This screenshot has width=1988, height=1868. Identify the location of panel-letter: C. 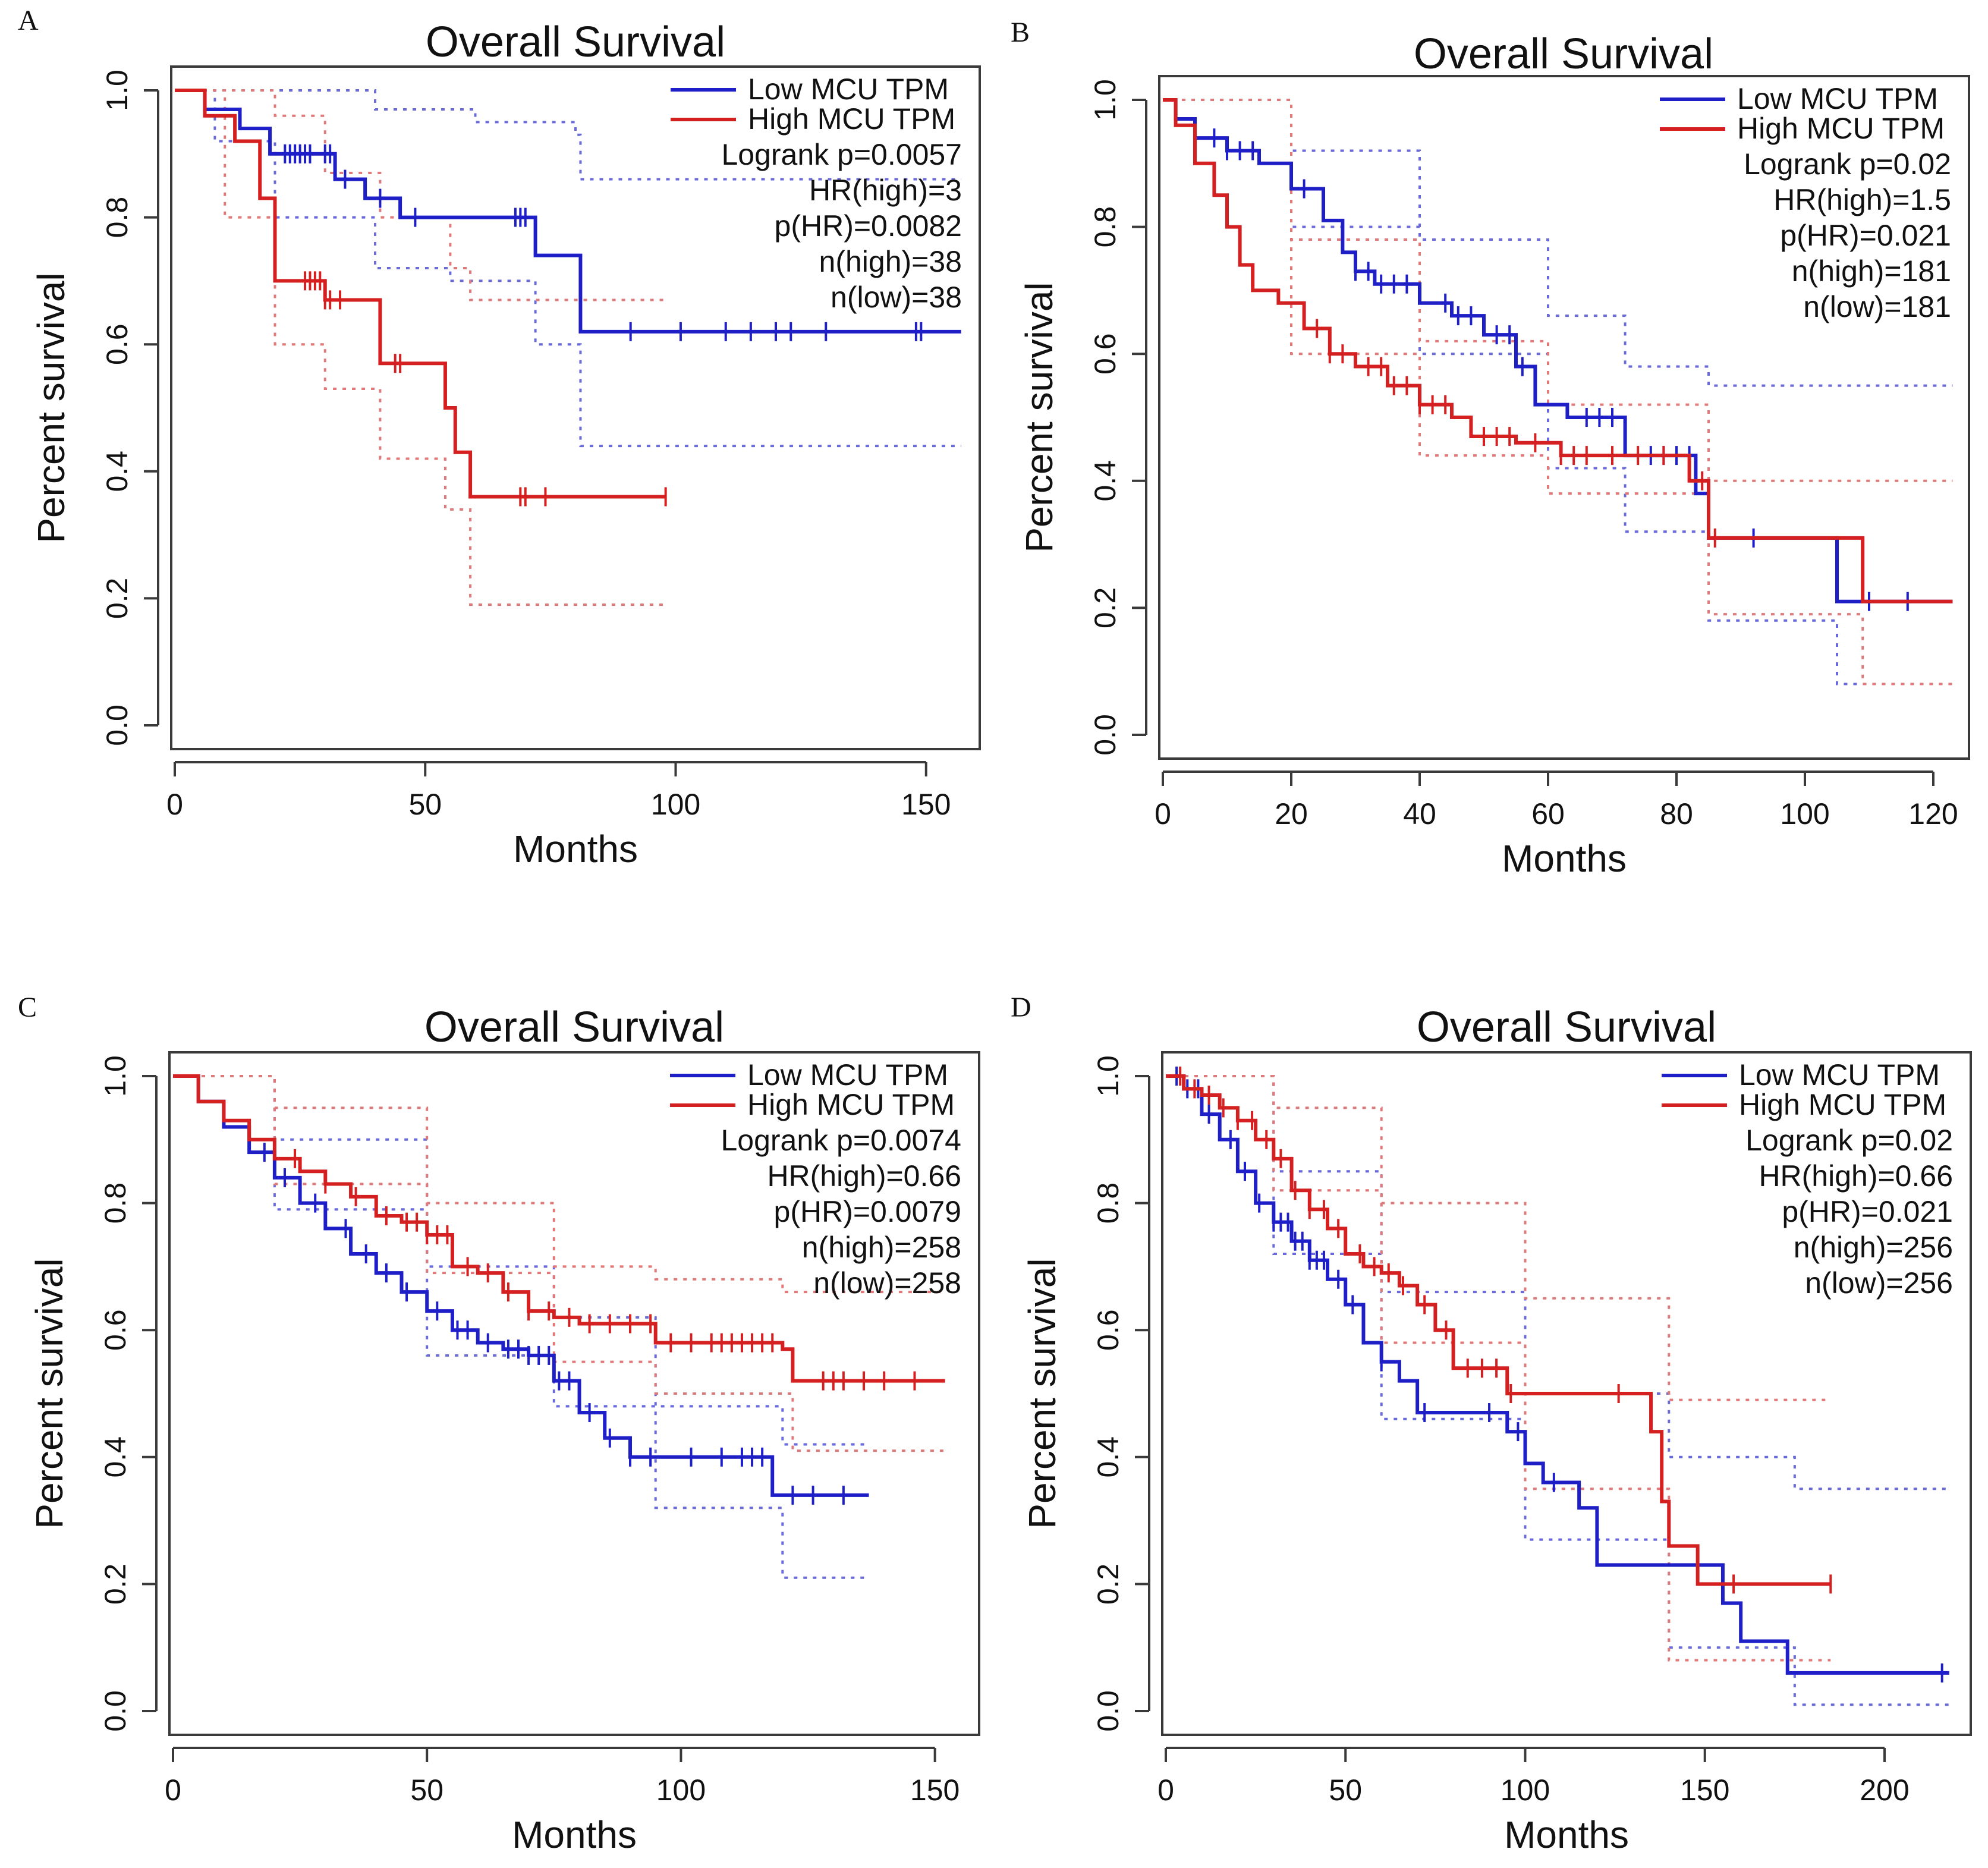
(27, 1007).